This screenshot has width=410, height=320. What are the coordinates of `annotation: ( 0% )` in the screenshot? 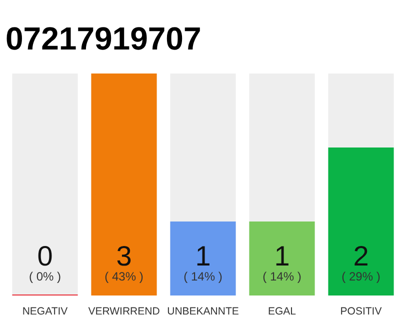 It's located at (45, 277).